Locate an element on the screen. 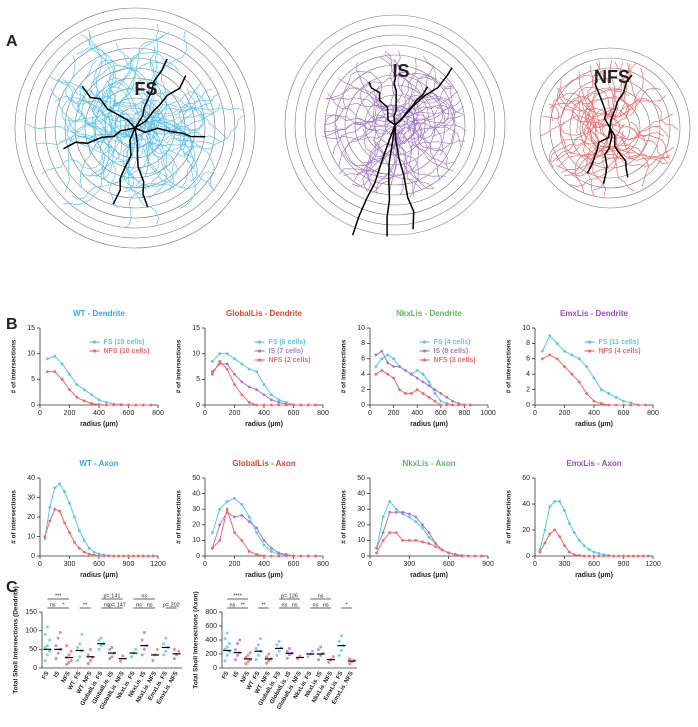 The width and height of the screenshot is (698, 727). y-tick-label: 40 is located at coordinates (31, 478).